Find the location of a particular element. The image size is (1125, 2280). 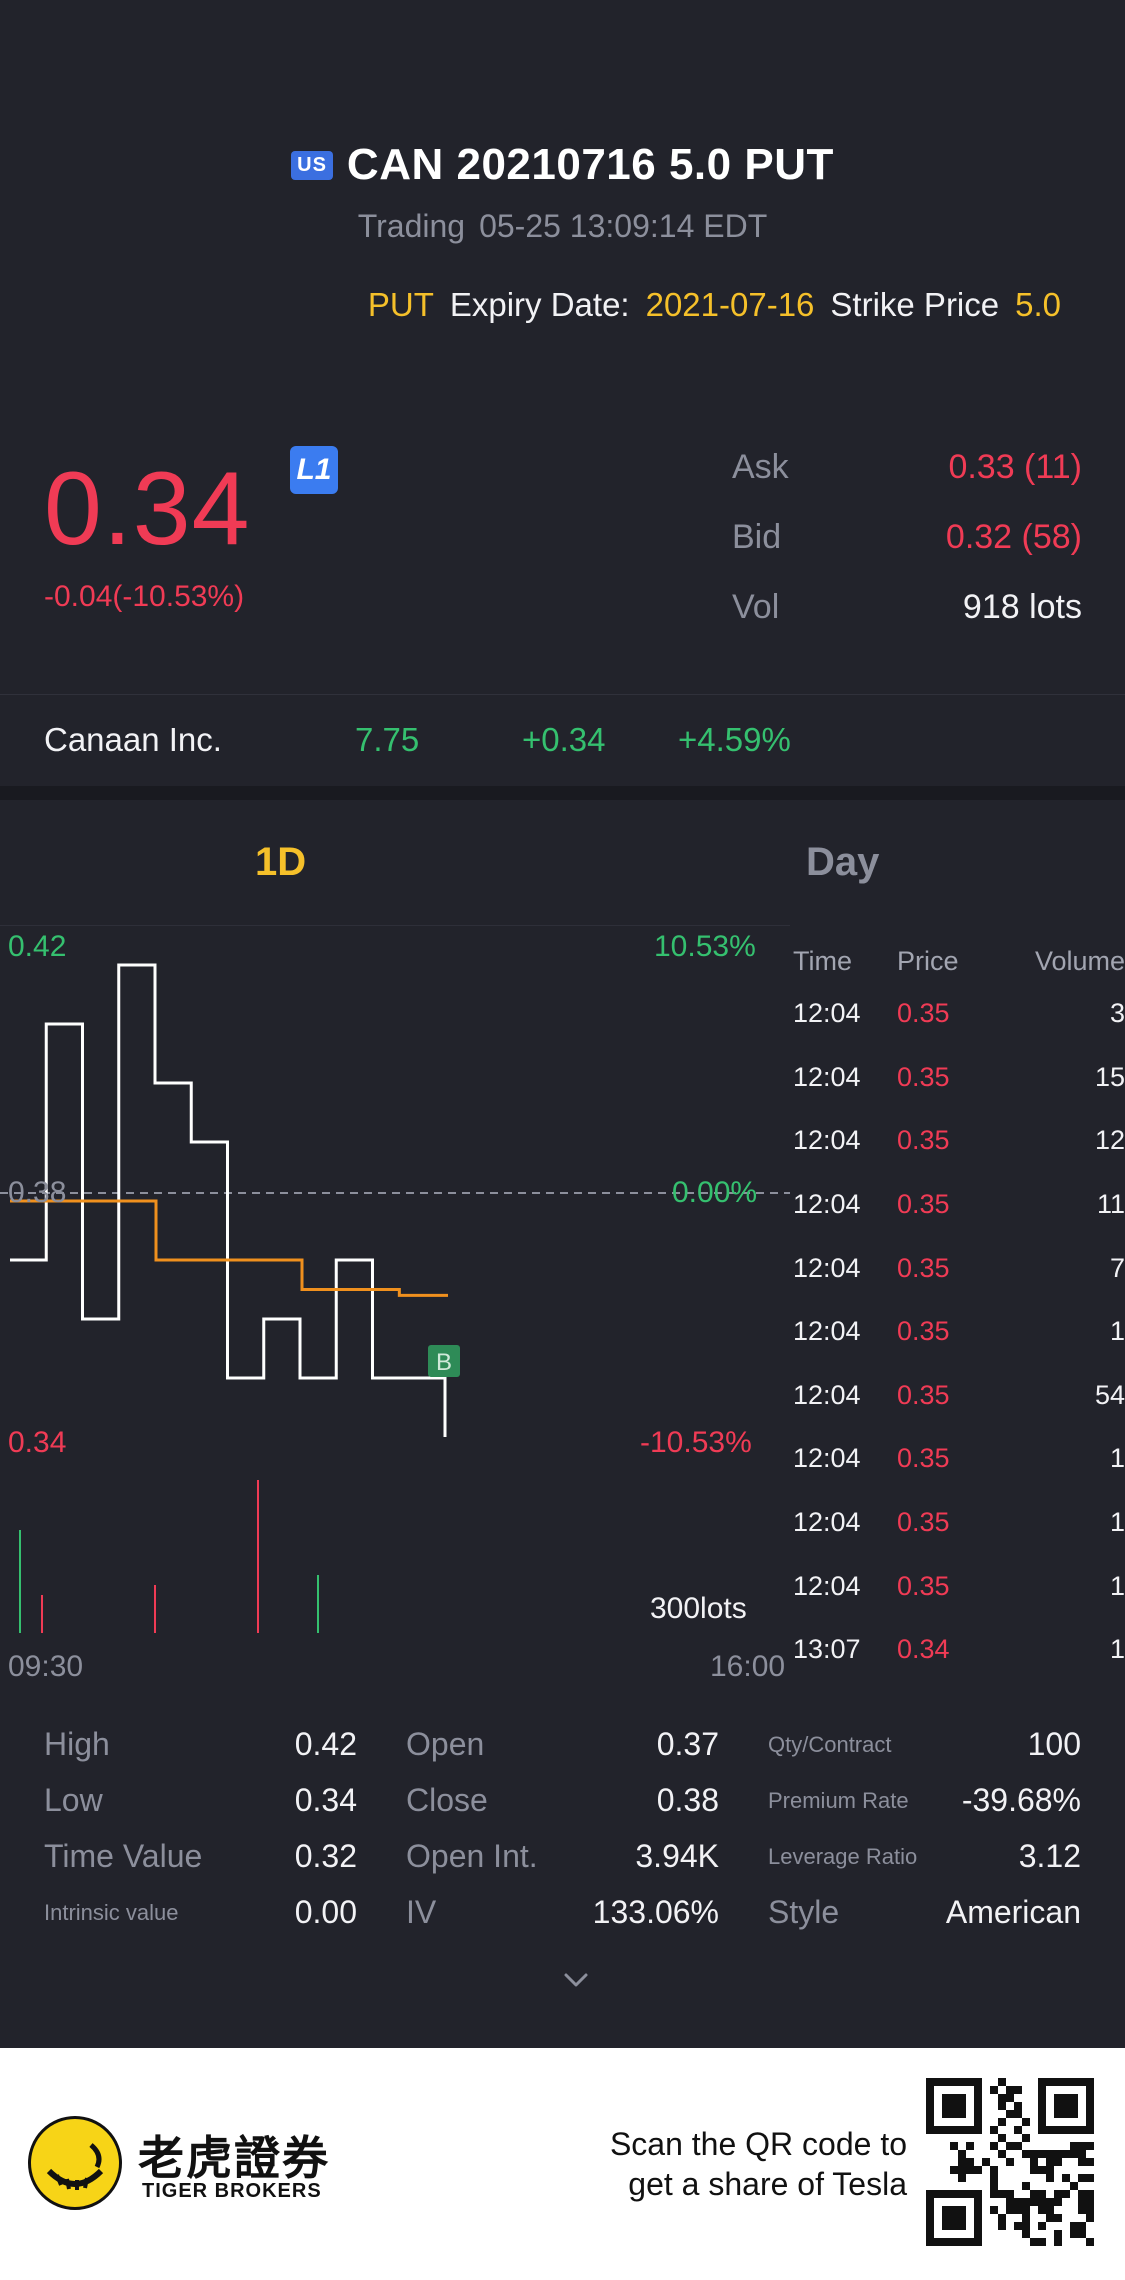

chevron-down-icon is located at coordinates (576, 1980).